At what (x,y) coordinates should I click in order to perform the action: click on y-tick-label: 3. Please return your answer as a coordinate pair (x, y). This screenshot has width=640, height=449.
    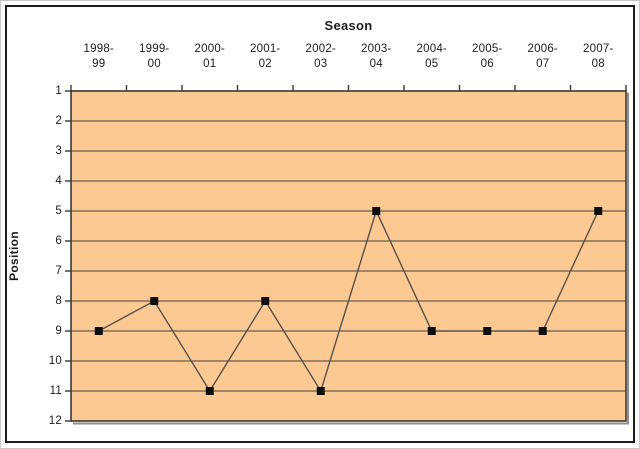
    Looking at the image, I should click on (58, 151).